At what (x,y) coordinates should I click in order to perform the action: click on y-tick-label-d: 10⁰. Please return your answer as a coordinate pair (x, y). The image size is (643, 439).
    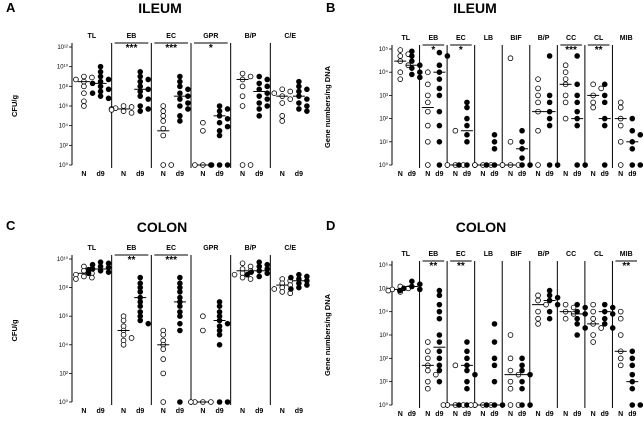
    Looking at the image, I should click on (384, 405).